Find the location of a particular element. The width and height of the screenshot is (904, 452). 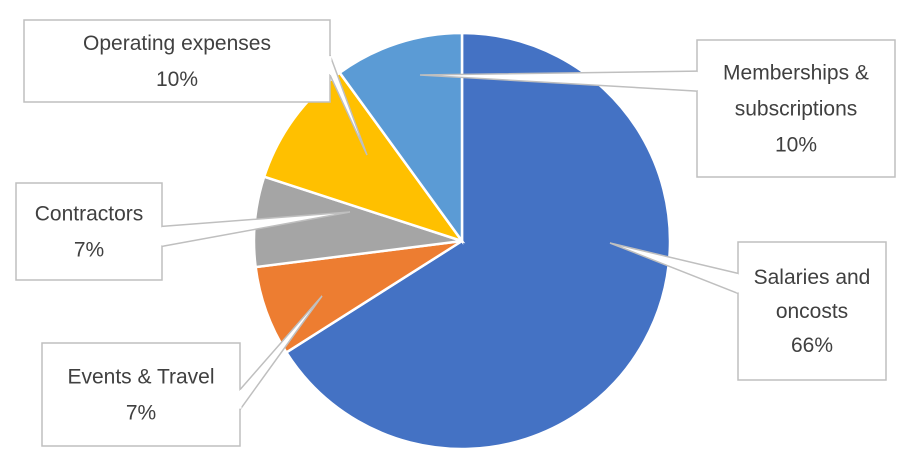

callout-contractors: Contractors 7% is located at coordinates (183, 231).